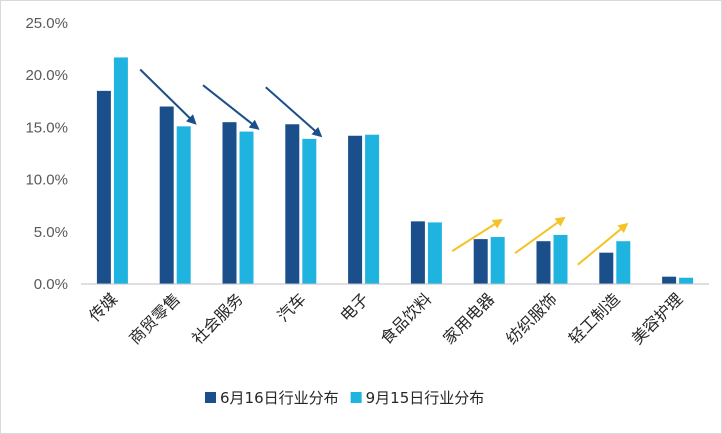 The width and height of the screenshot is (722, 434). Describe the element at coordinates (406, 318) in the screenshot. I see `x-category-label: 食品饮料` at that location.